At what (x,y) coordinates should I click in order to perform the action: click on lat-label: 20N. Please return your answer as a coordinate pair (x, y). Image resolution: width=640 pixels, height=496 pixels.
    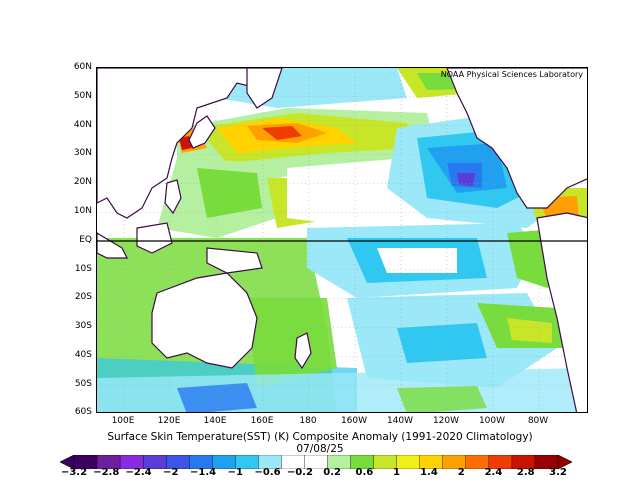
    Looking at the image, I should click on (82, 182).